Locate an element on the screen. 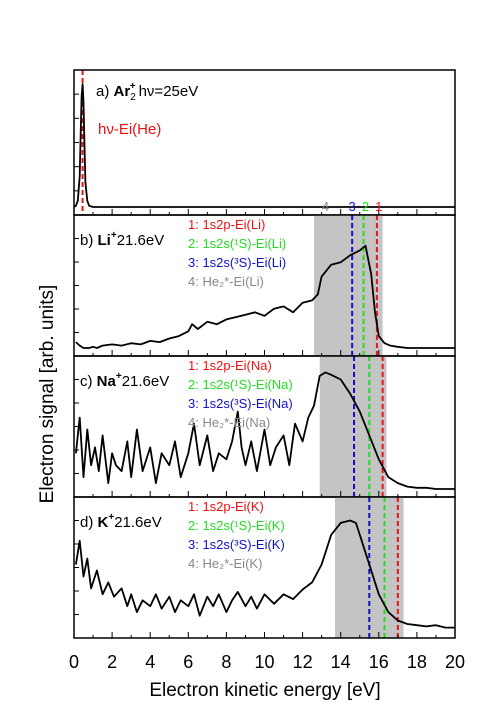 This screenshot has width=498, height=709. panel-label-ion: Li is located at coordinates (104, 240).